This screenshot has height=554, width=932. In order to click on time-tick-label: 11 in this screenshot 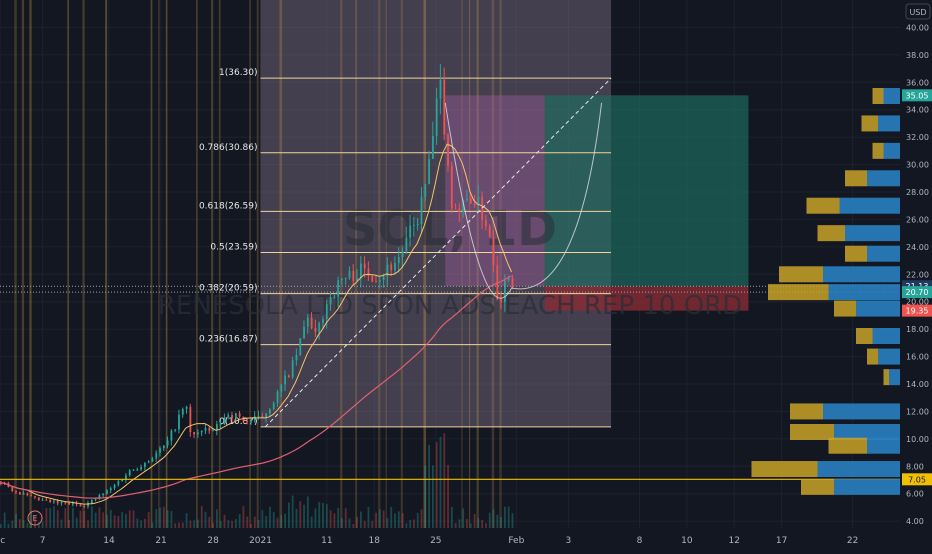, I will do `click(326, 541)`.